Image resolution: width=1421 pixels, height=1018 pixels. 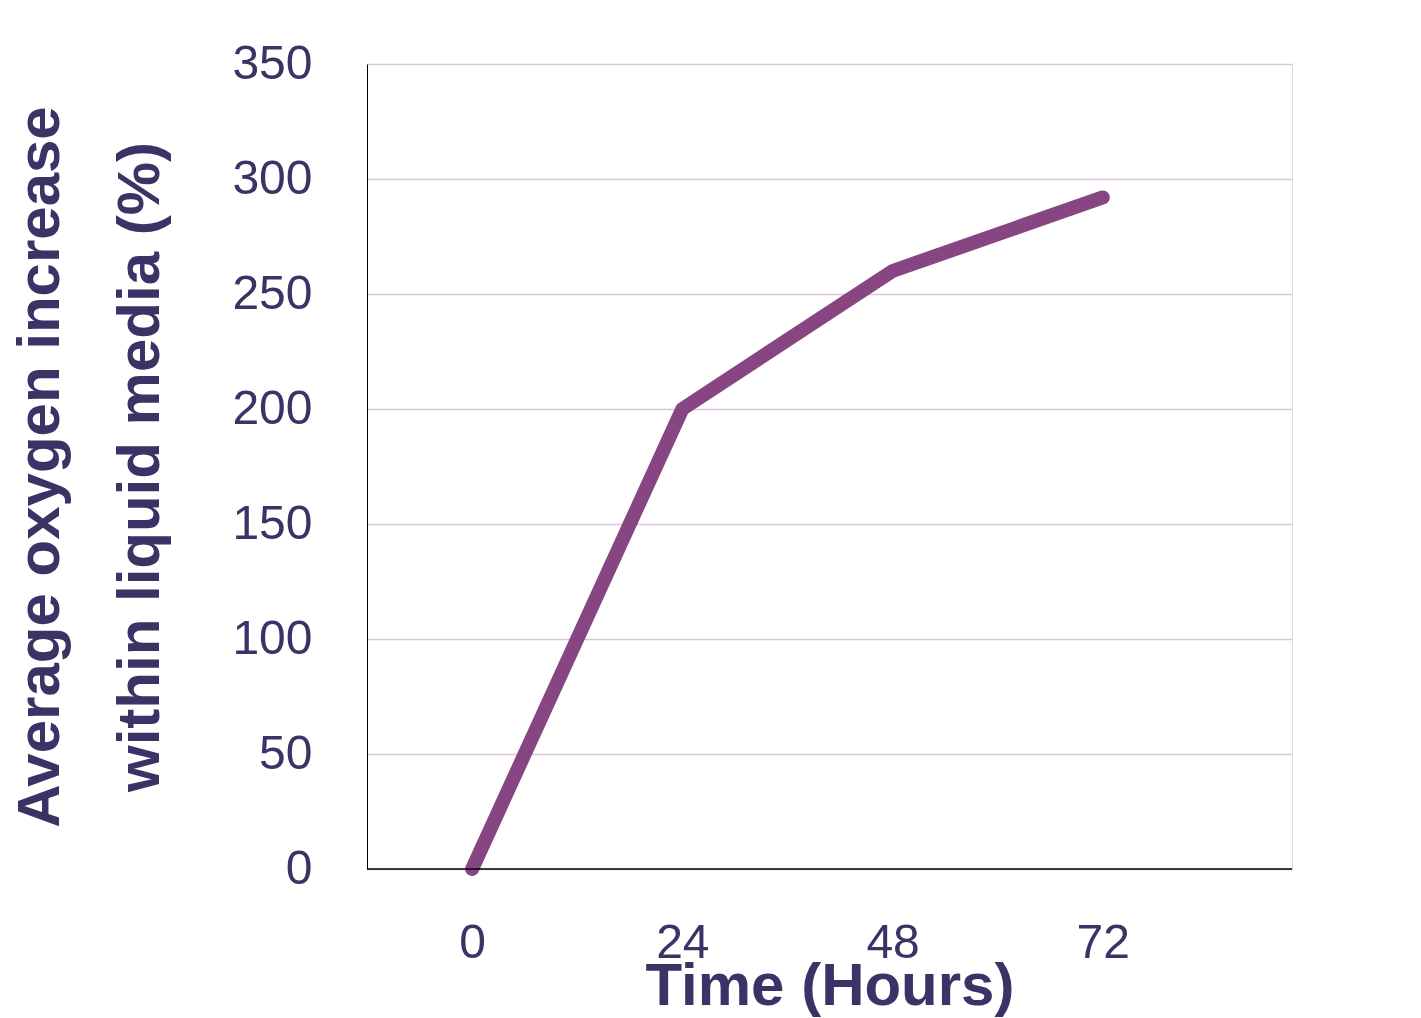 What do you see at coordinates (472, 941) in the screenshot?
I see `x-tick-label: 0` at bounding box center [472, 941].